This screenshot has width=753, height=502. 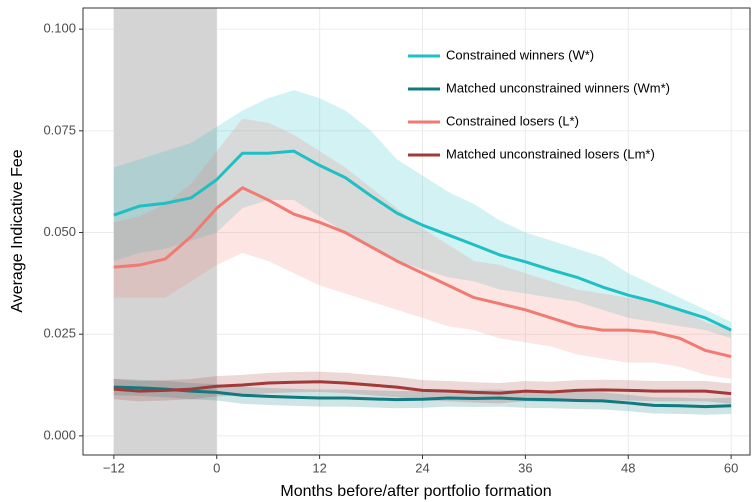 I want to click on y-tick-label: 0.075, so click(x=59, y=129).